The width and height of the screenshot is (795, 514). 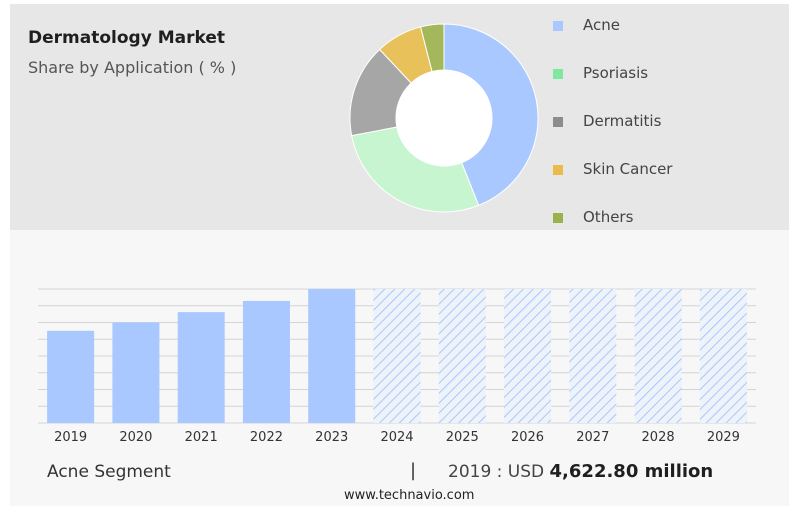 I want to click on segment-amount: 4,622.80 million, so click(x=631, y=471).